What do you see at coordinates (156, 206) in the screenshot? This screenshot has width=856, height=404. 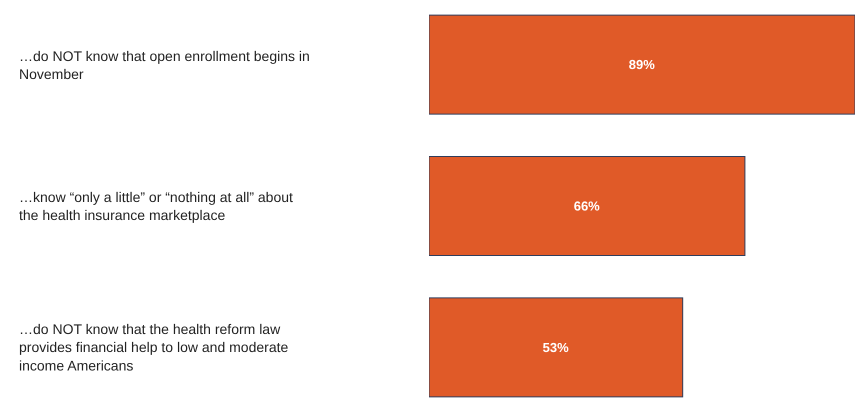 I see `y-tick-label: …know “only a little” or “nothing at all” about the health insurance marketplace` at bounding box center [156, 206].